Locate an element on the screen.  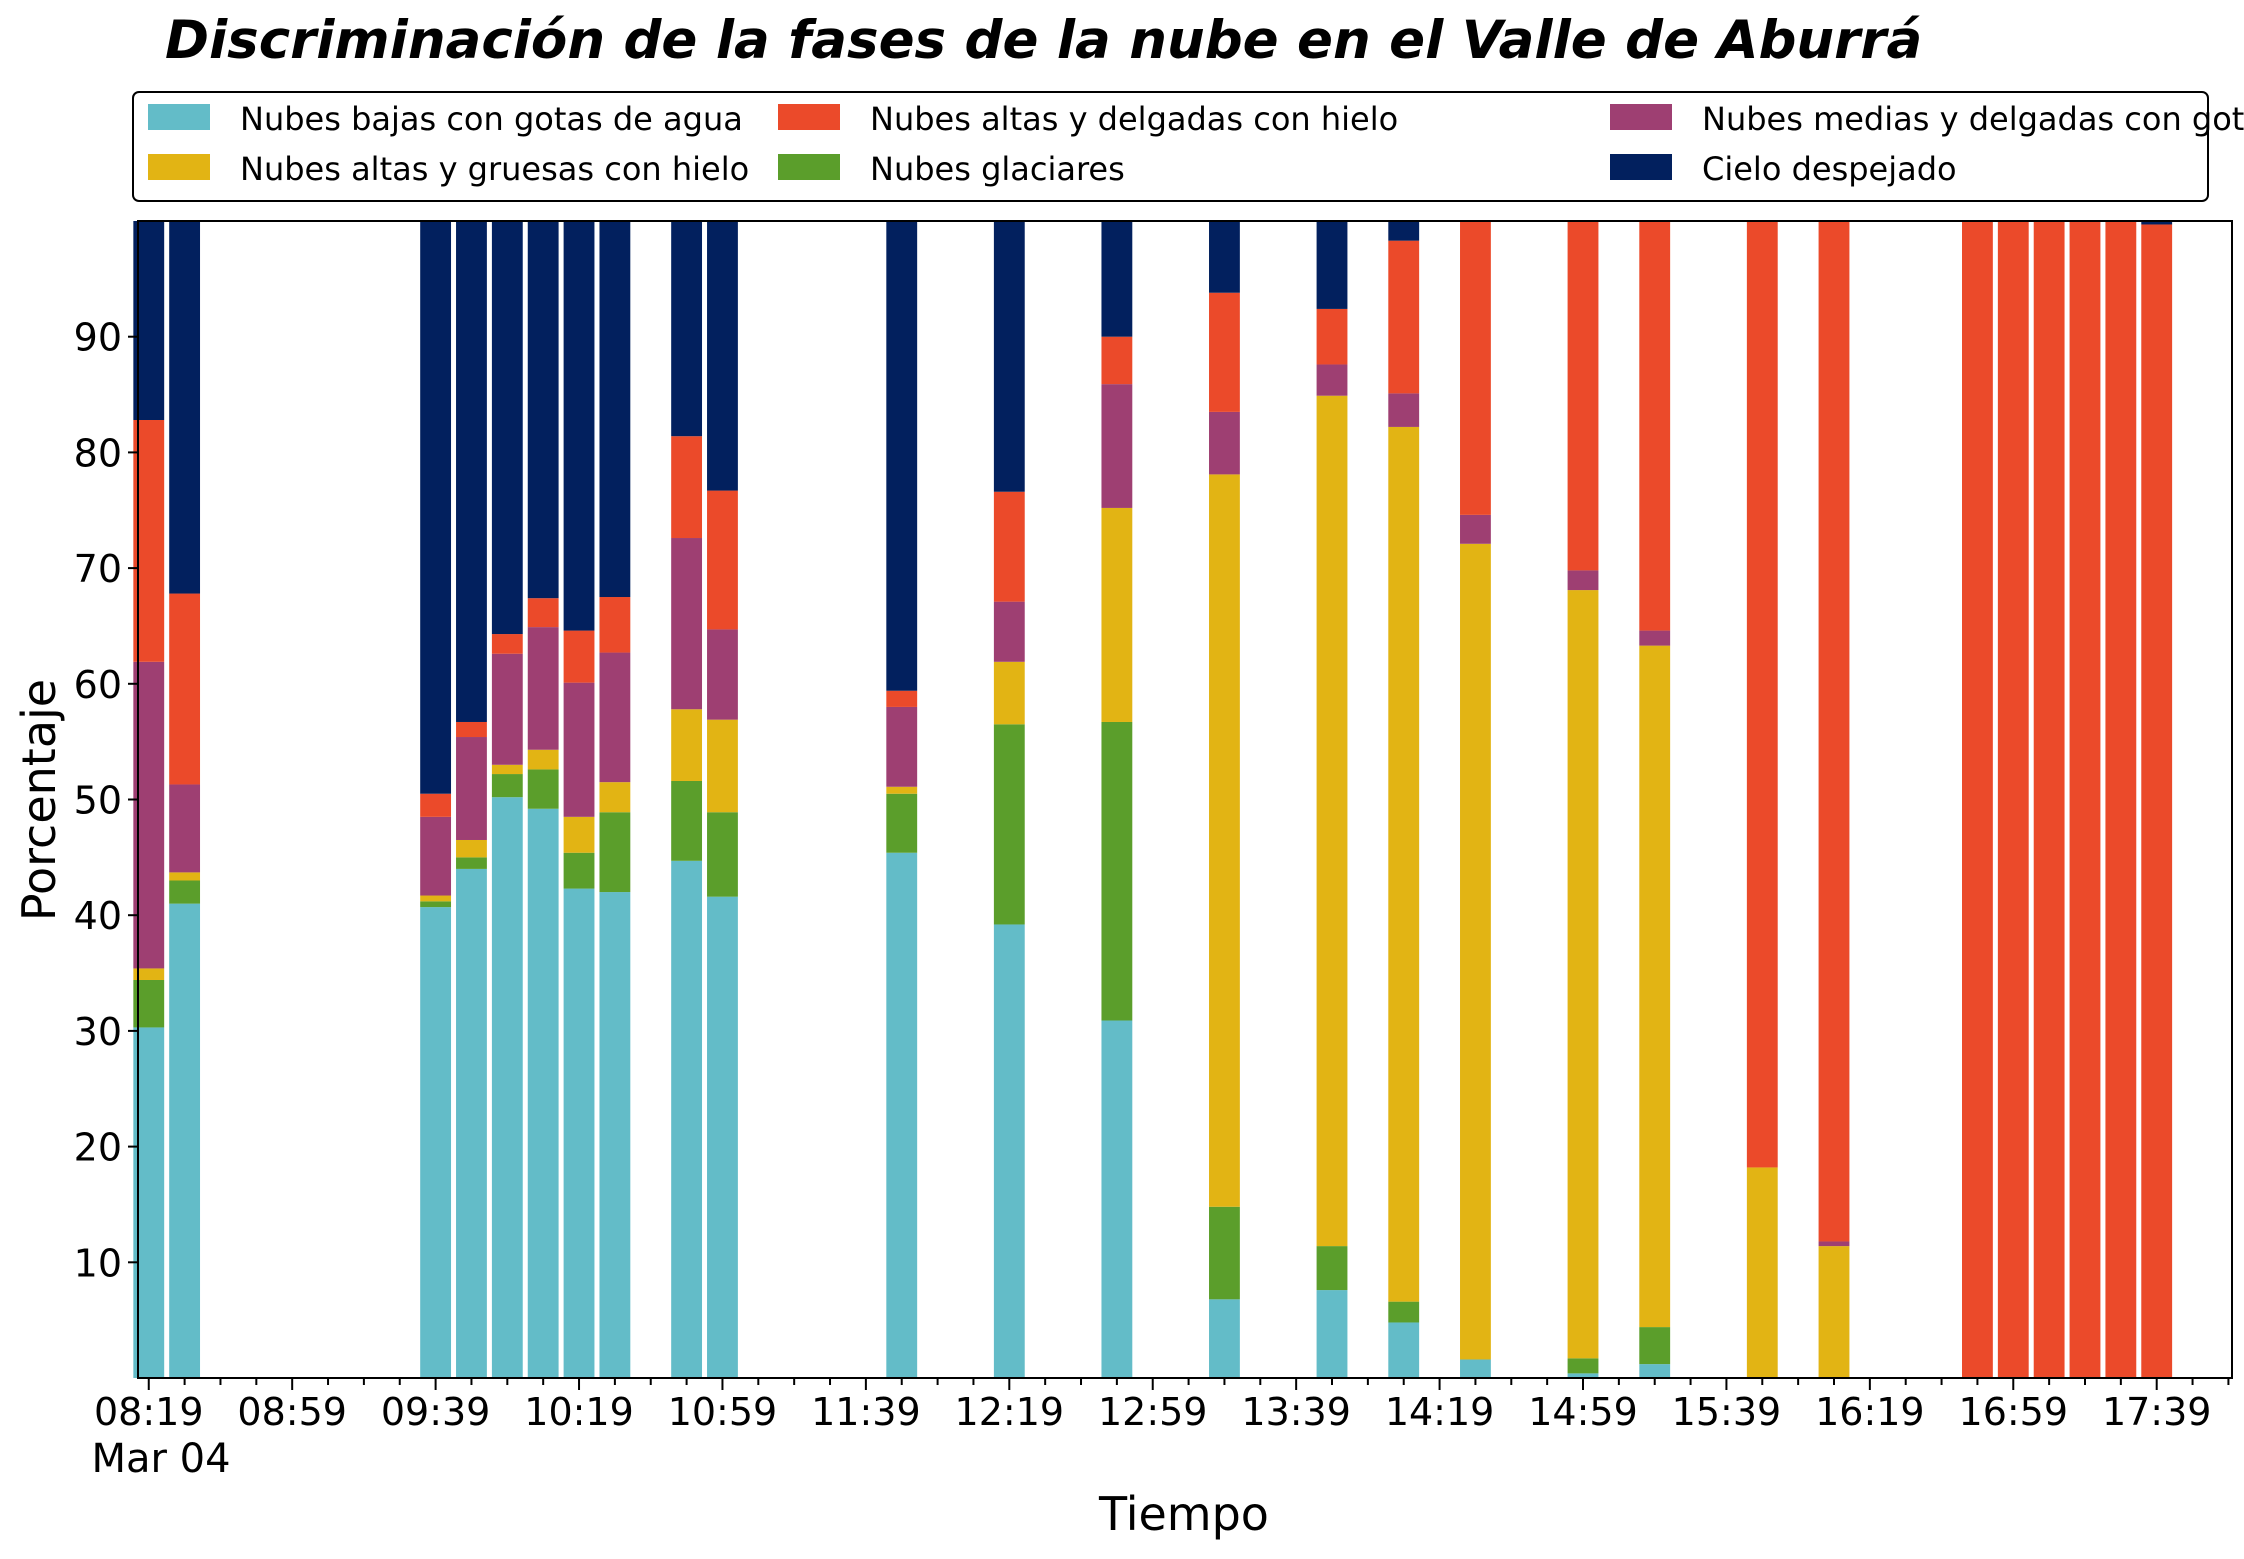
y-tick-label: 20 is located at coordinates (98, 1148).